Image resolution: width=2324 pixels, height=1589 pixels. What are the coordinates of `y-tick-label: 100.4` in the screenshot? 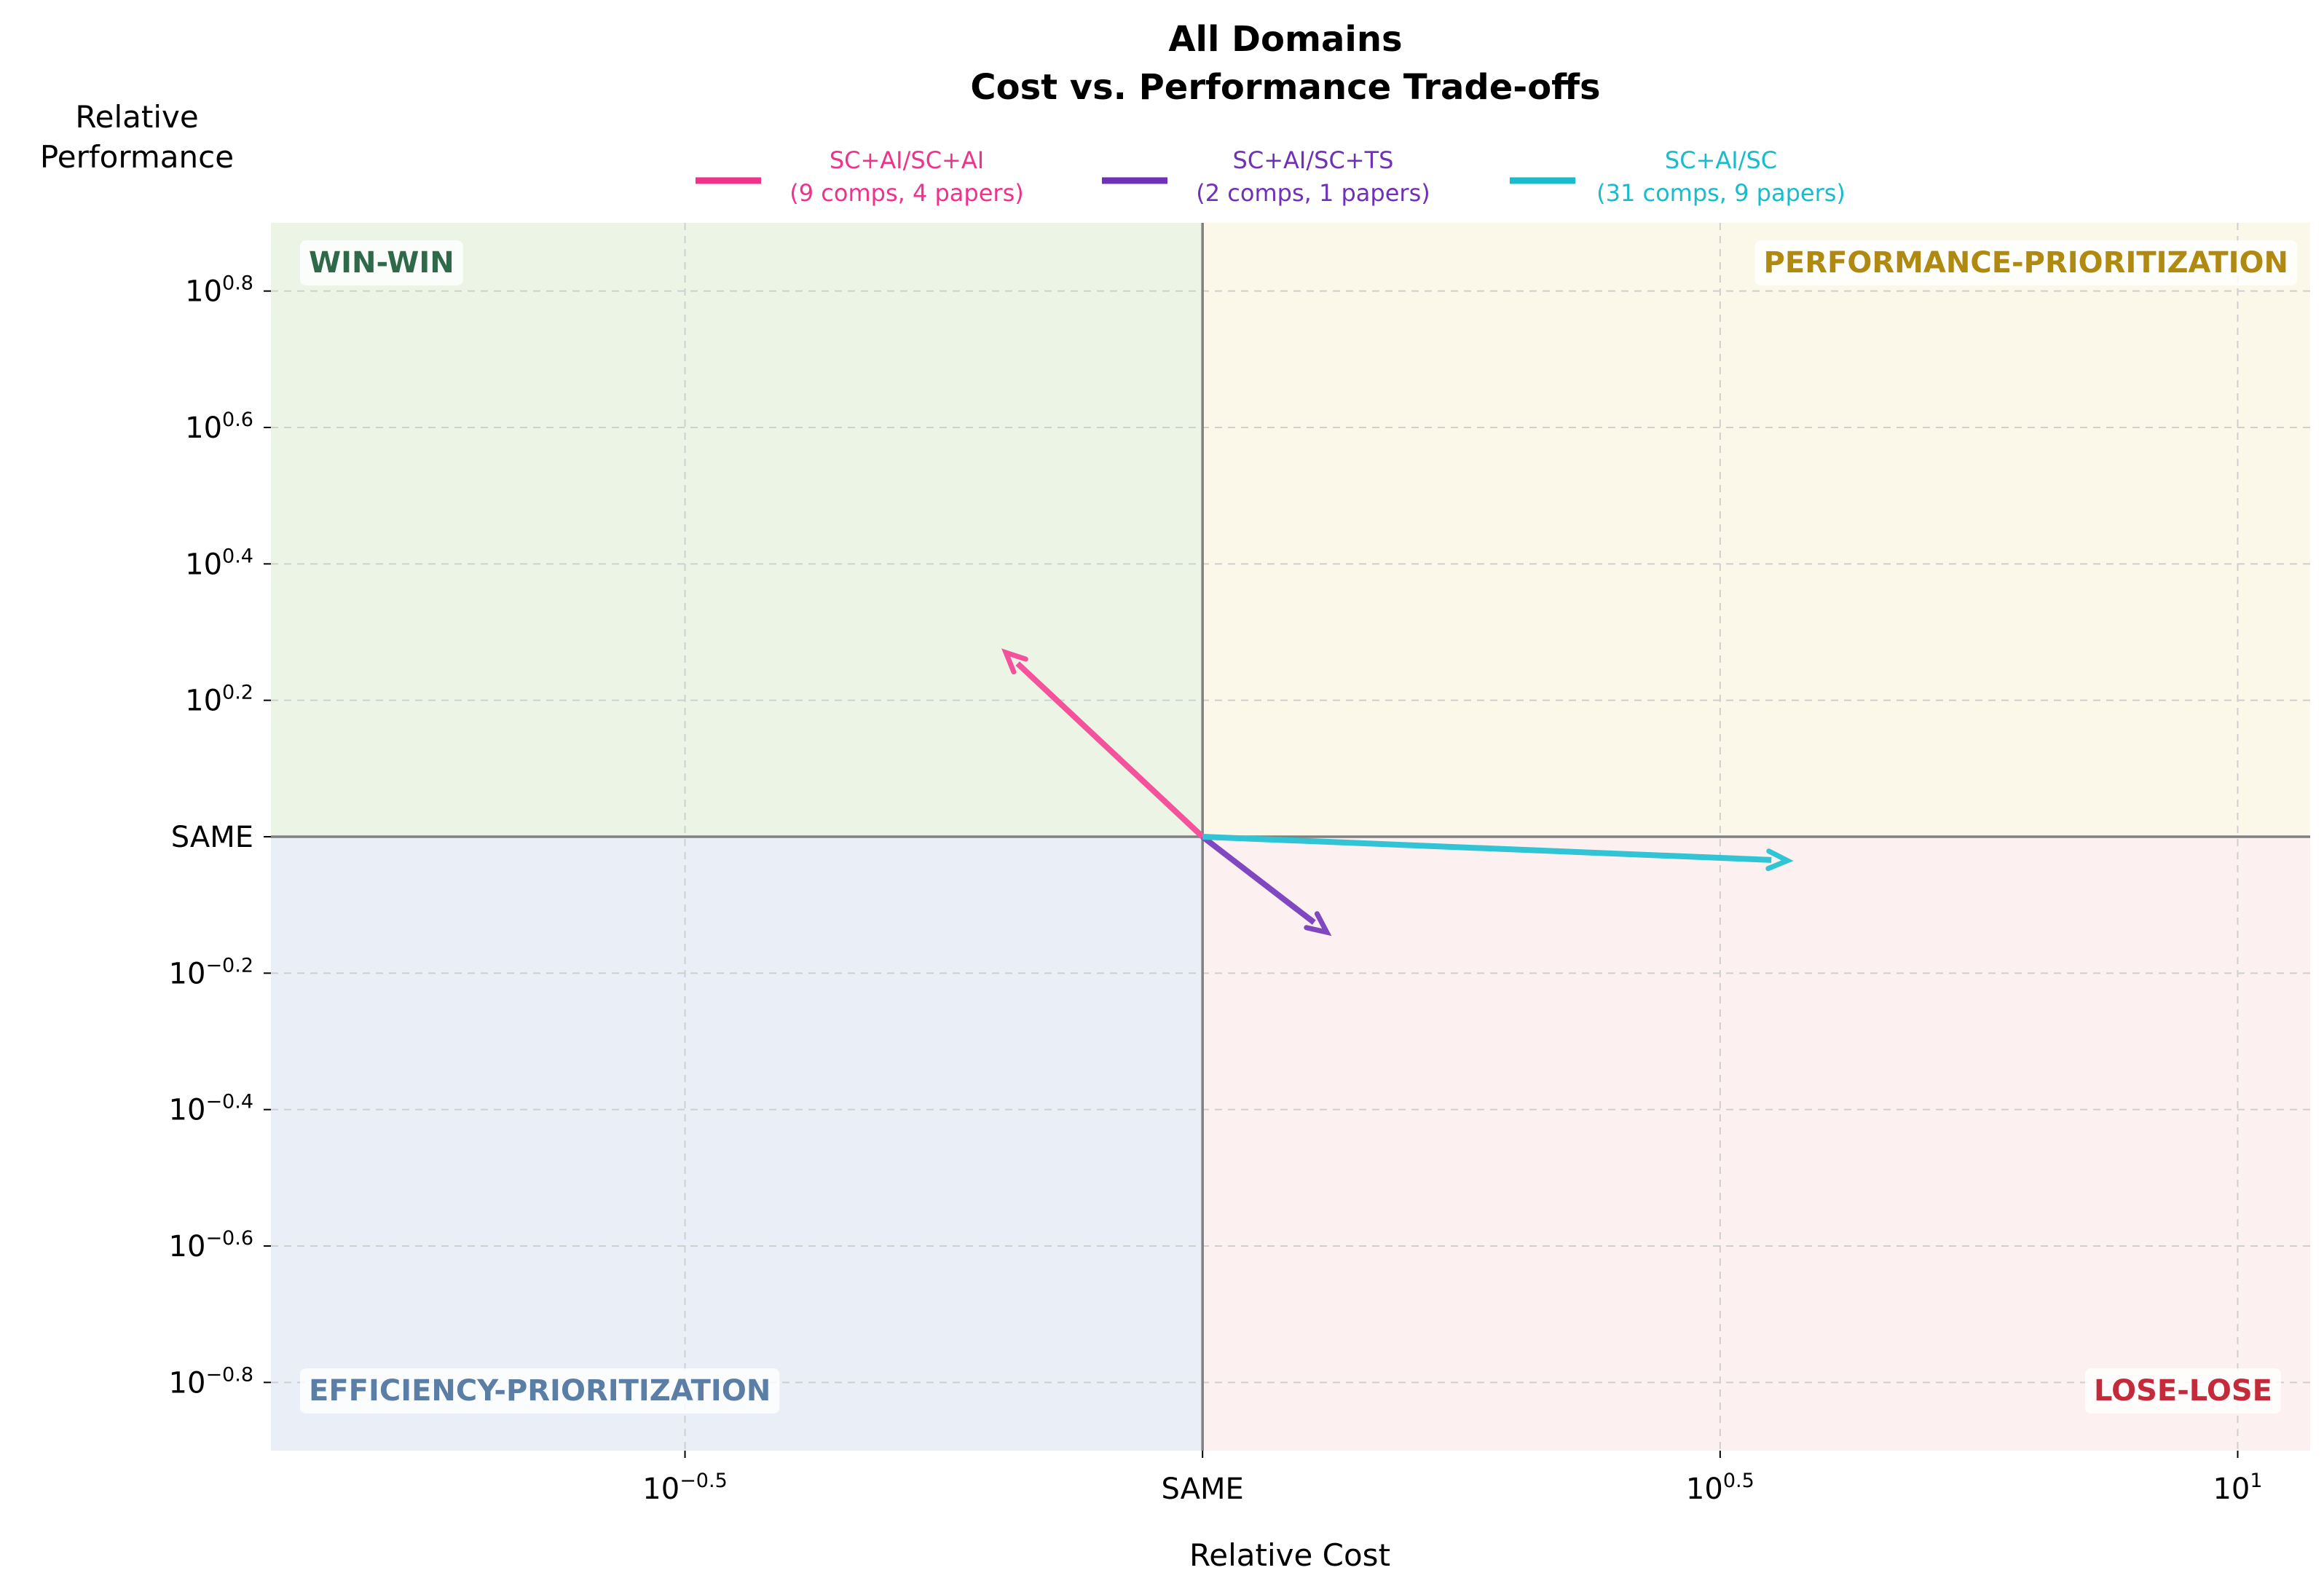 It's located at (219, 563).